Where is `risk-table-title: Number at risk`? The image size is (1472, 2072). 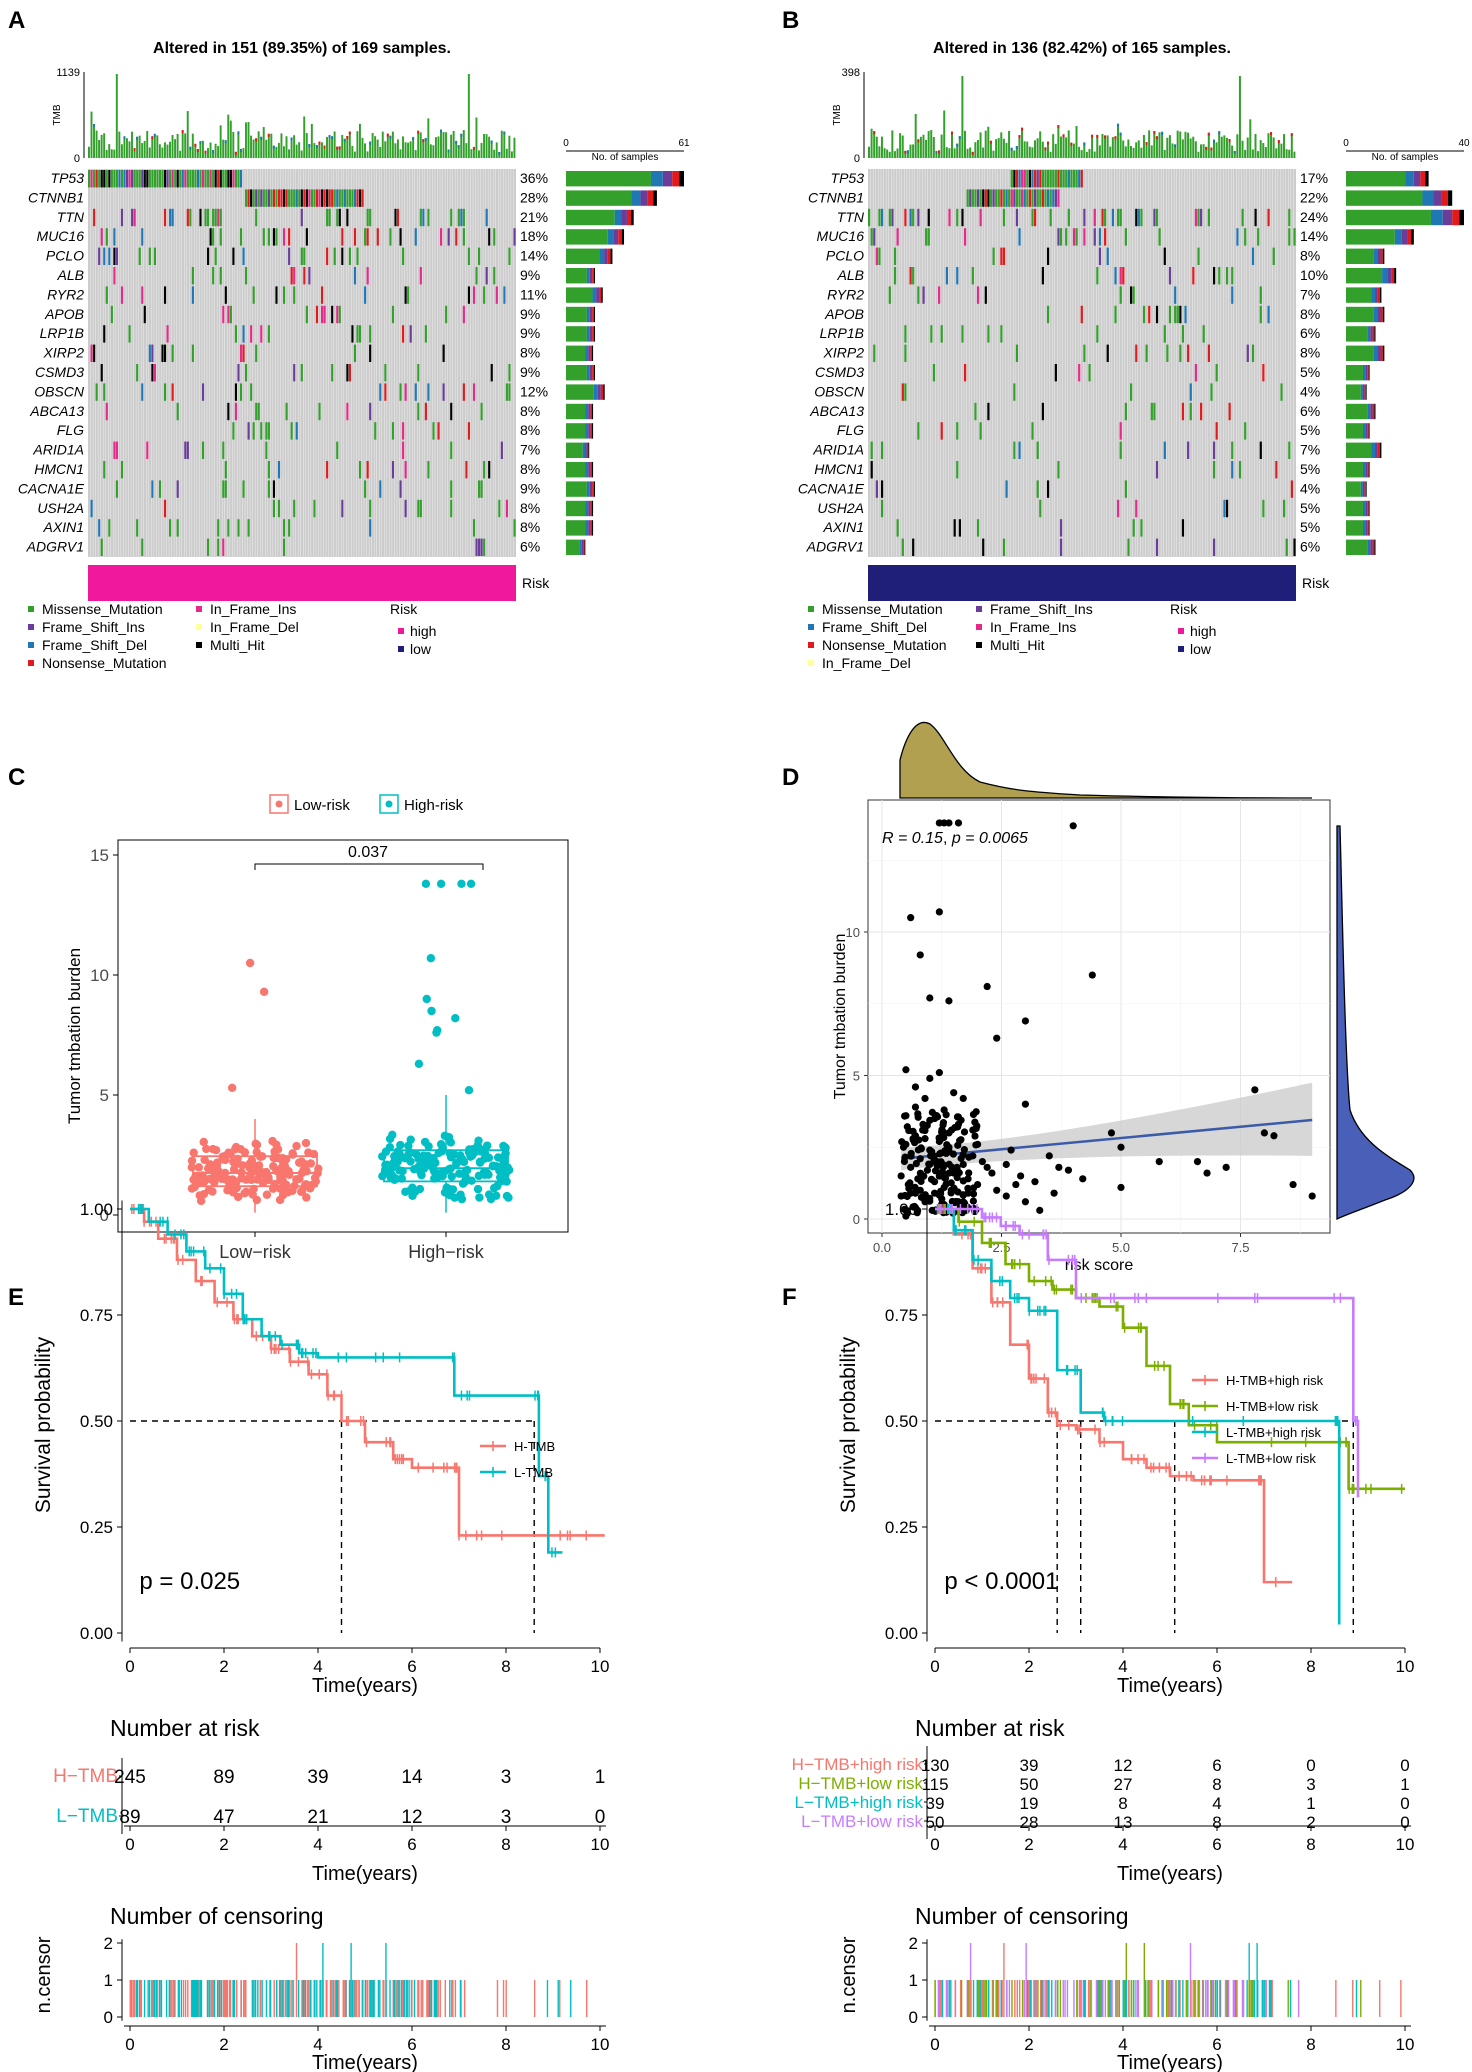 risk-table-title: Number at risk is located at coordinates (185, 1728).